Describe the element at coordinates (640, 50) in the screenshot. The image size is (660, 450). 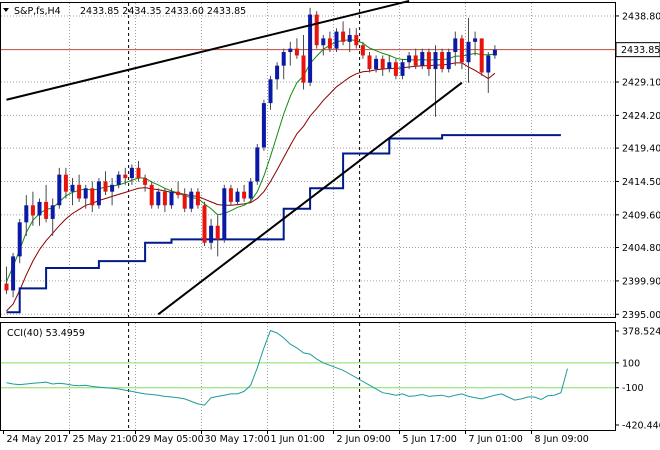
I see `current-price-label: 2433.85` at that location.